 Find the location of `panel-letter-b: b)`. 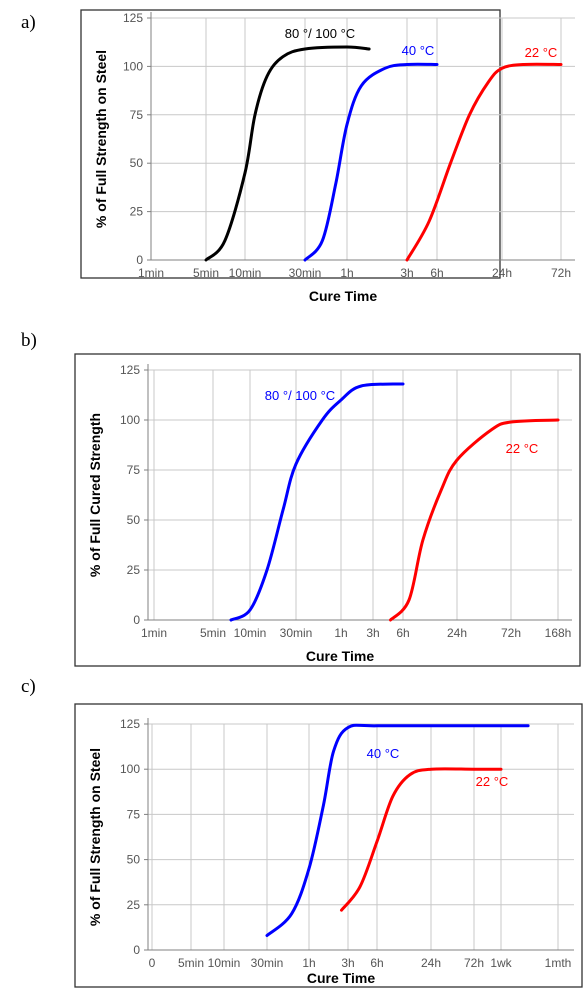

panel-letter-b: b) is located at coordinates (29, 340).